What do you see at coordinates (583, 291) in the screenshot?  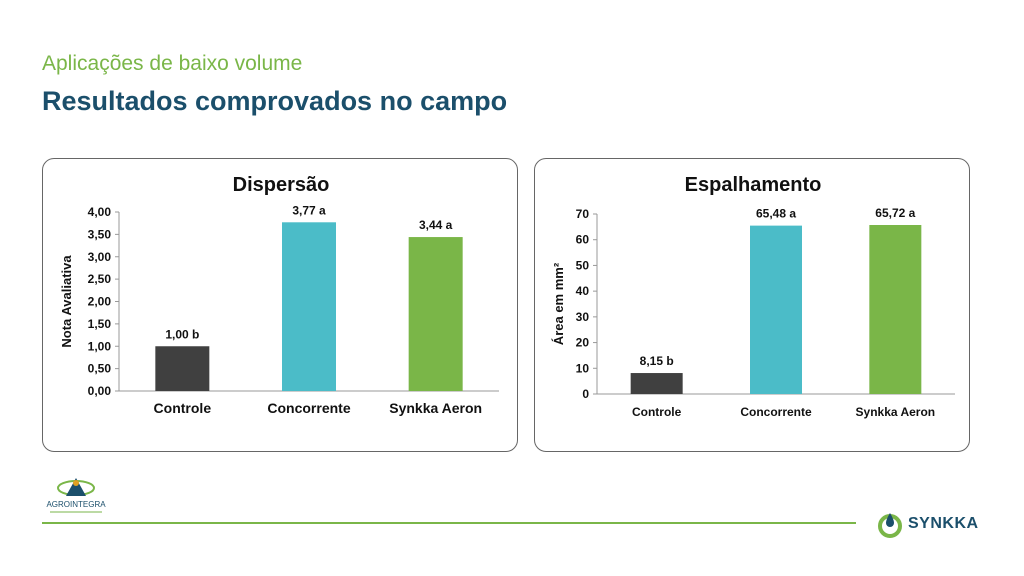 I see `y-tick-label: 40` at bounding box center [583, 291].